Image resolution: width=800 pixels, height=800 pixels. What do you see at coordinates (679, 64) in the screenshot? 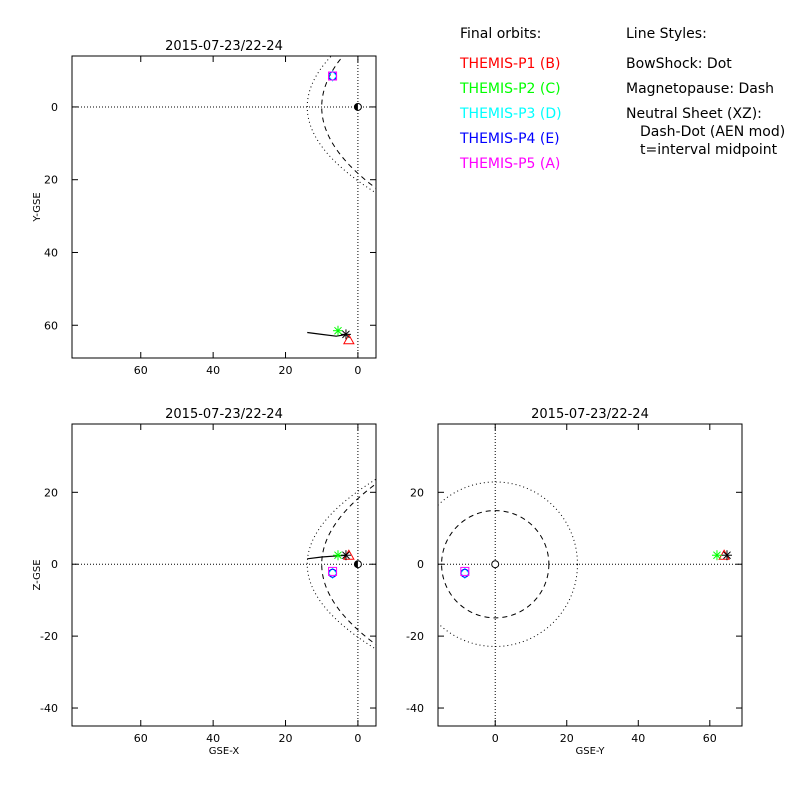
I see `legend-style-bowshock: BowShock: Dot` at bounding box center [679, 64].